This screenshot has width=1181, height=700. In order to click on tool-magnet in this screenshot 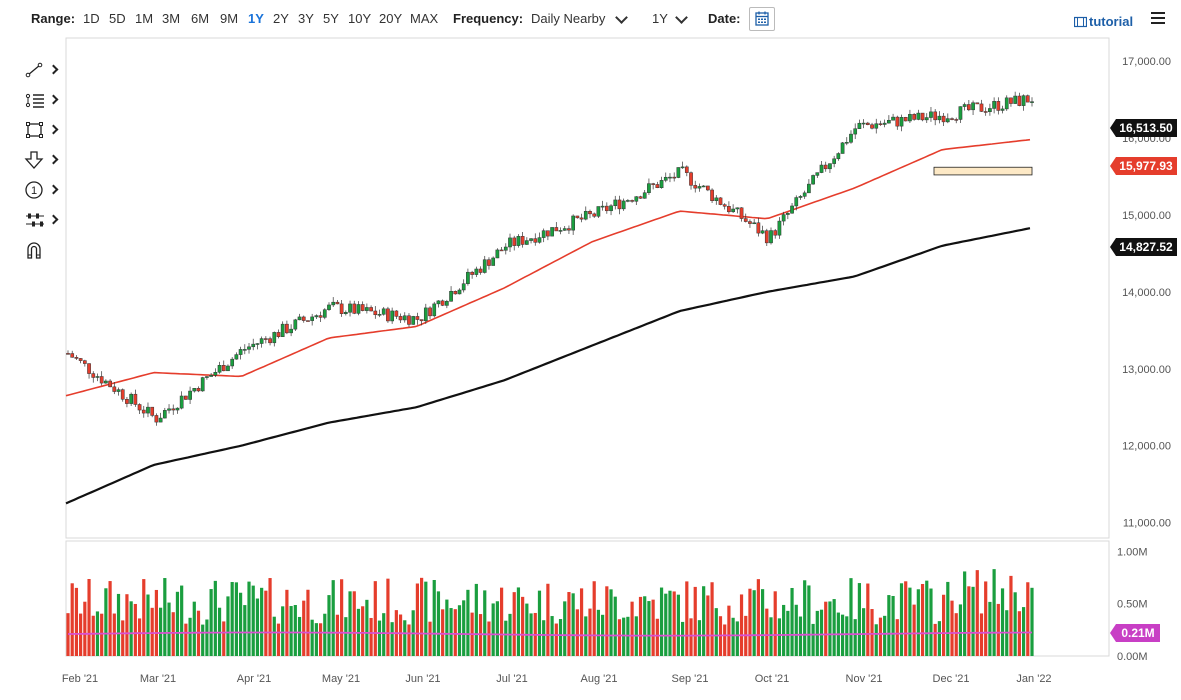, I will do `click(40, 250)`.